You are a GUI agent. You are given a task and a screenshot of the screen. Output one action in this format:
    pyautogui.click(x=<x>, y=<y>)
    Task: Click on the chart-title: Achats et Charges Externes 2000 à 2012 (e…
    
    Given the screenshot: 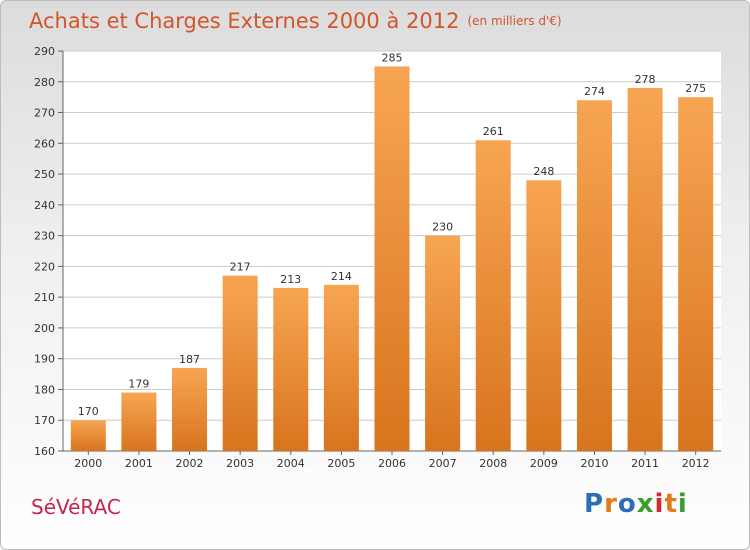 What is the action you would take?
    pyautogui.click(x=295, y=21)
    